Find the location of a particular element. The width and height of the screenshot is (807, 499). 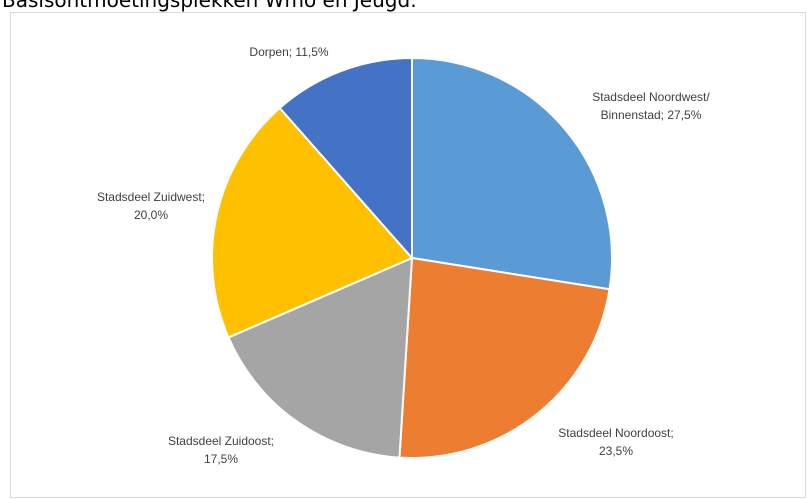

slice-label-4: Stadsdeel Zuidwest; 20,0% is located at coordinates (151, 206).